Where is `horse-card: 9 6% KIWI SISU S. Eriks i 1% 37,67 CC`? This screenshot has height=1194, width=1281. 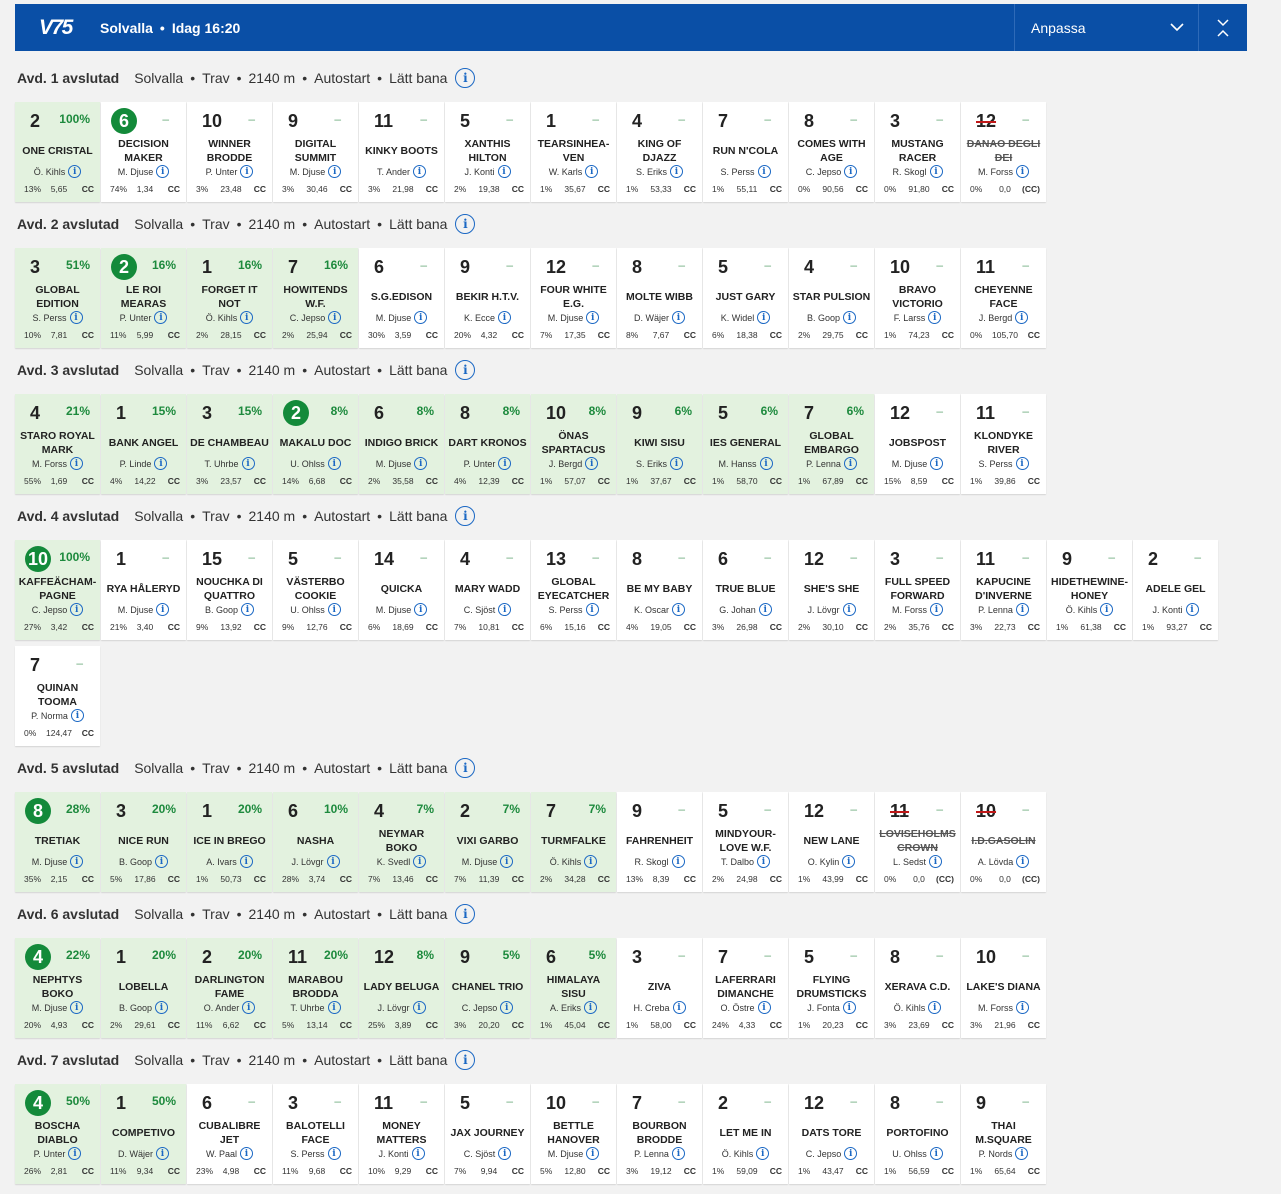
horse-card: 9 6% KIWI SISU S. Eriks i 1% 37,67 CC is located at coordinates (659, 444).